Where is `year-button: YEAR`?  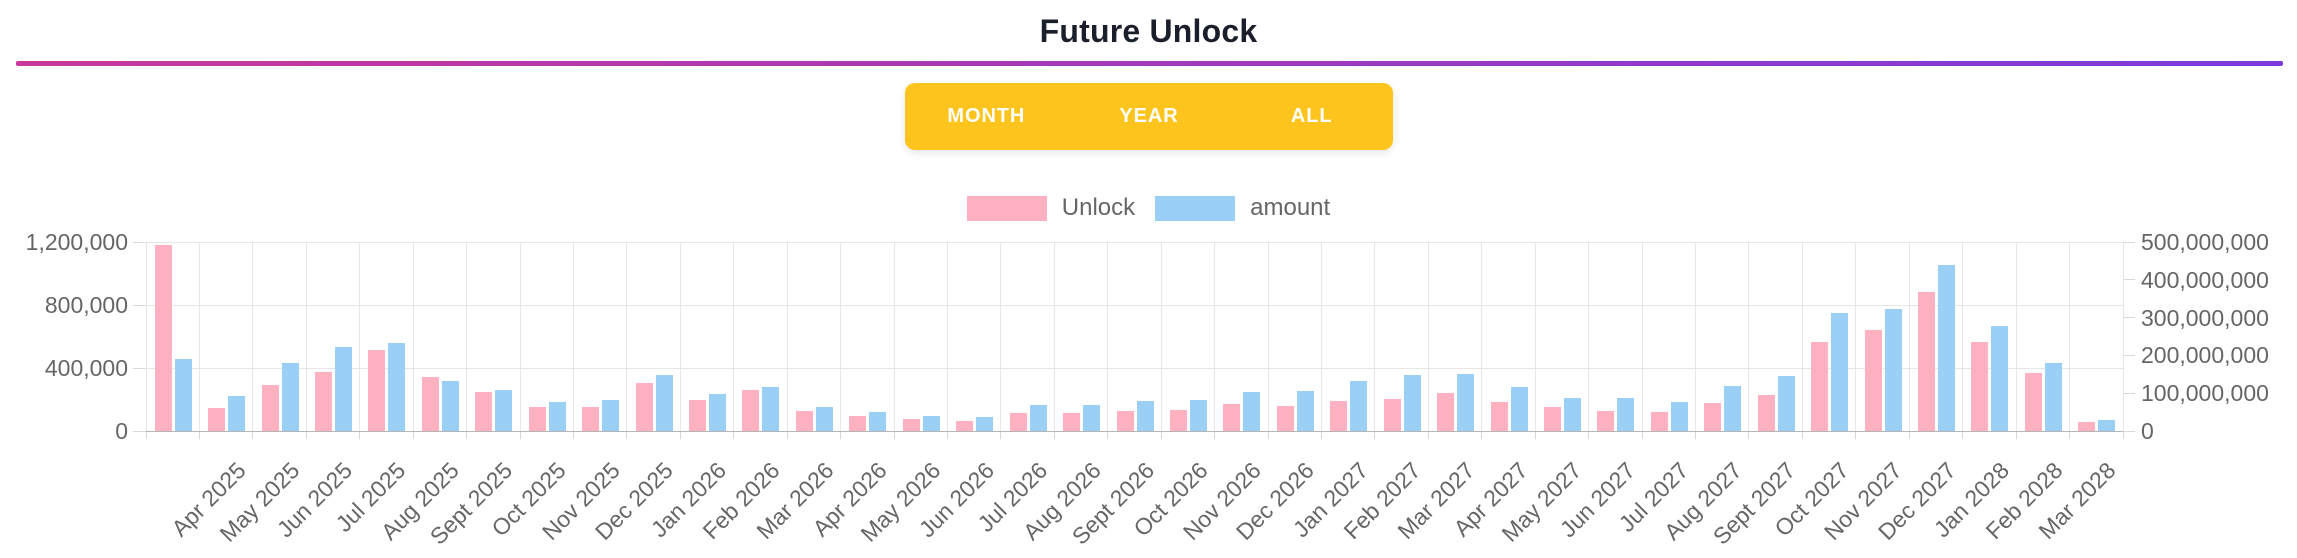 year-button: YEAR is located at coordinates (1149, 116).